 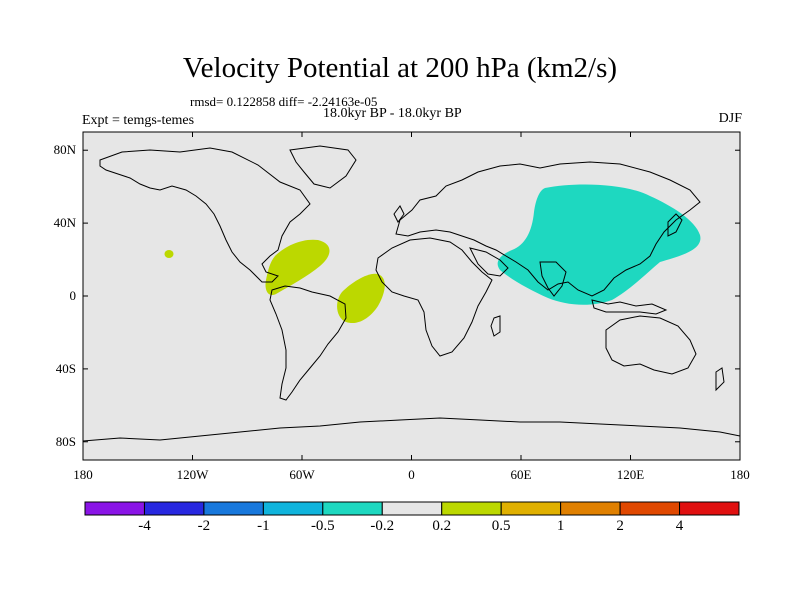 I want to click on x-tick-label: 0, so click(x=411, y=474).